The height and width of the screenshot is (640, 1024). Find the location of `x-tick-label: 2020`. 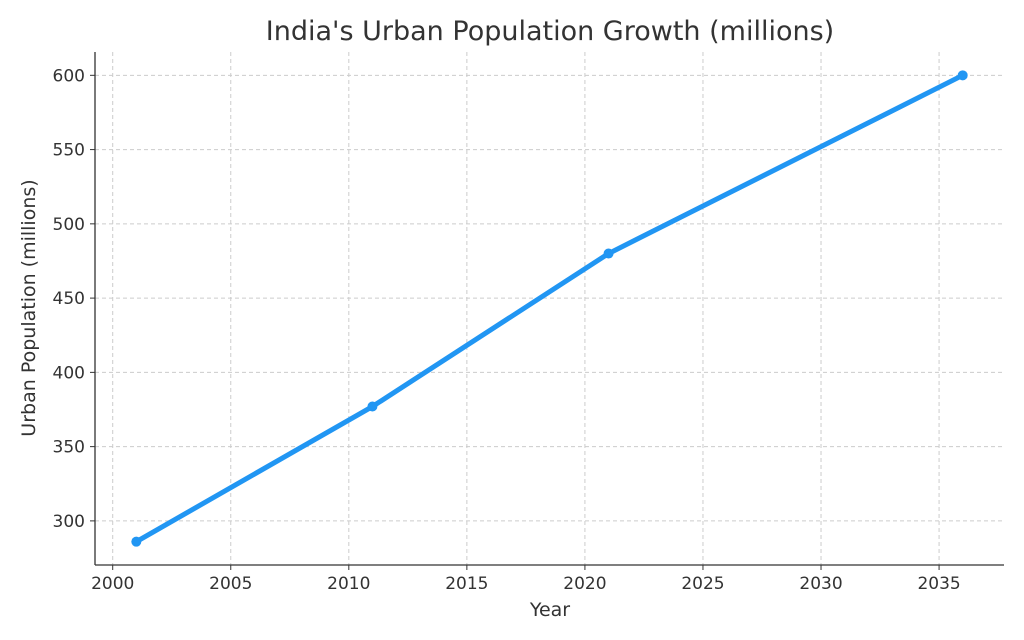

x-tick-label: 2020 is located at coordinates (584, 584).